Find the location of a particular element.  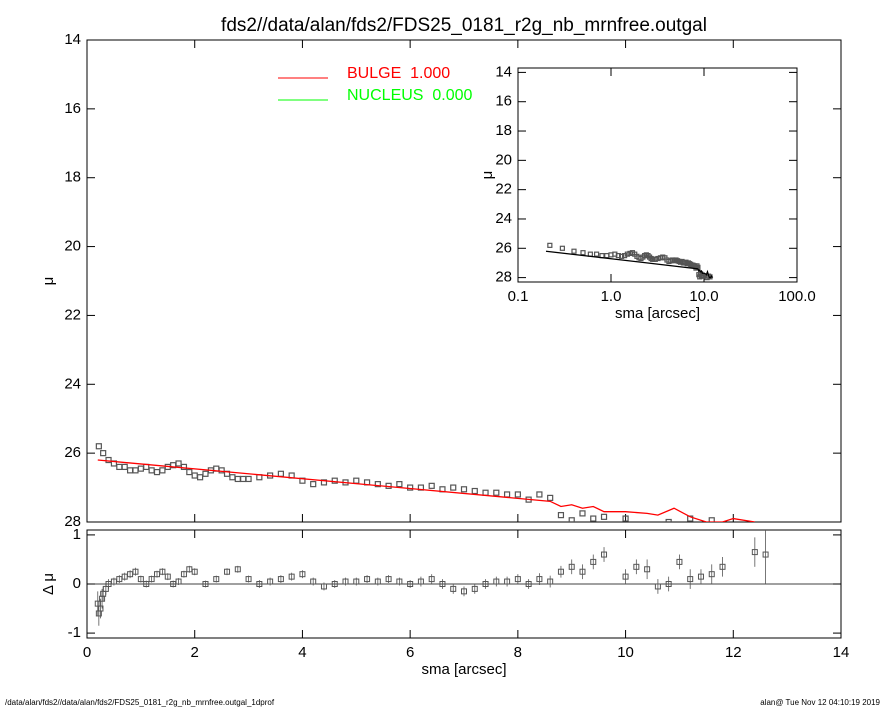

x-tick-label: 14 is located at coordinates (841, 652).